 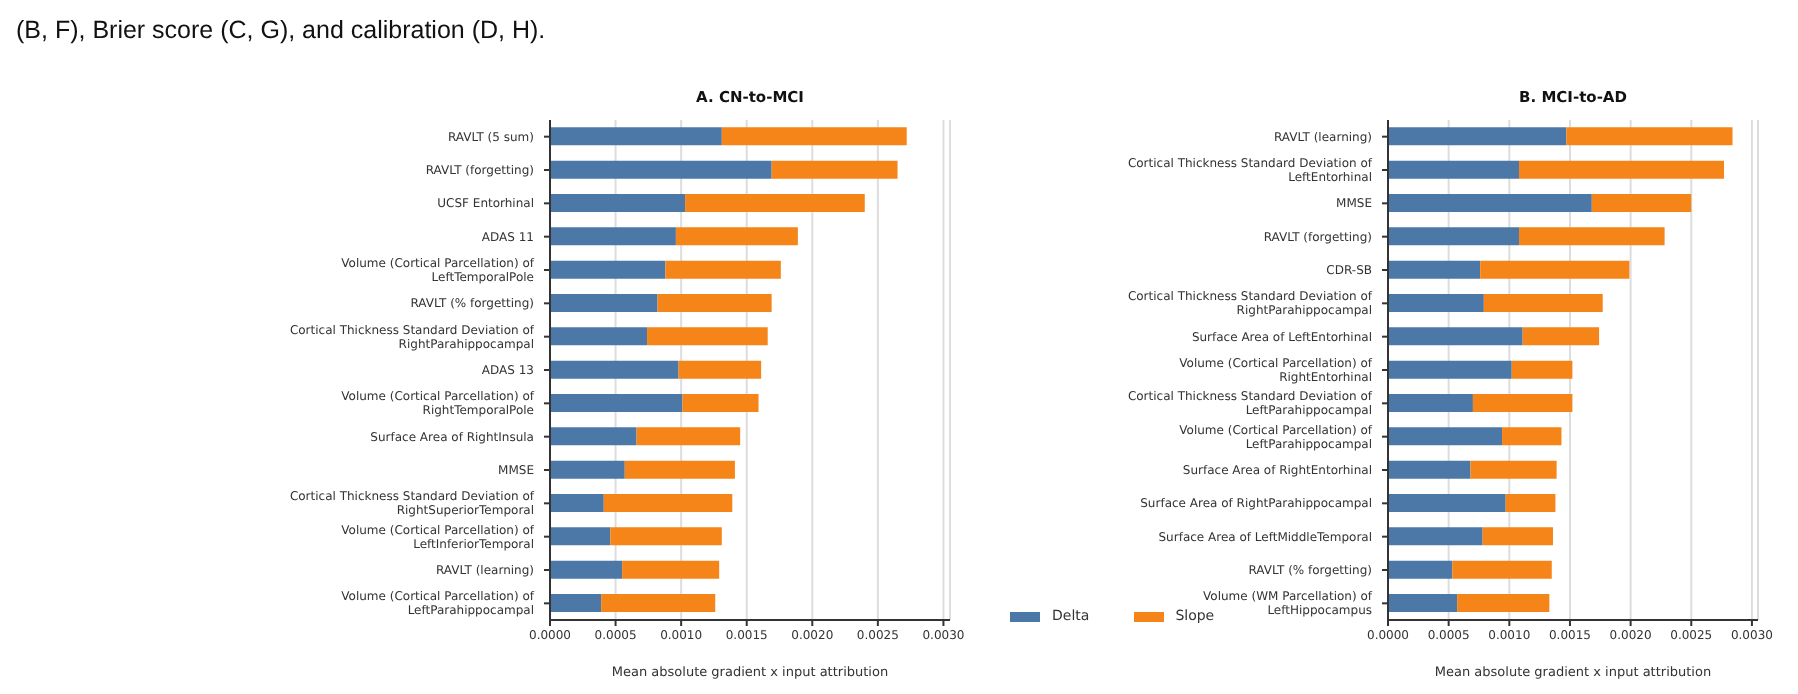 What do you see at coordinates (281, 30) in the screenshot?
I see `text: (B, F), Brier score (C, G), and calibration (D, H).` at bounding box center [281, 30].